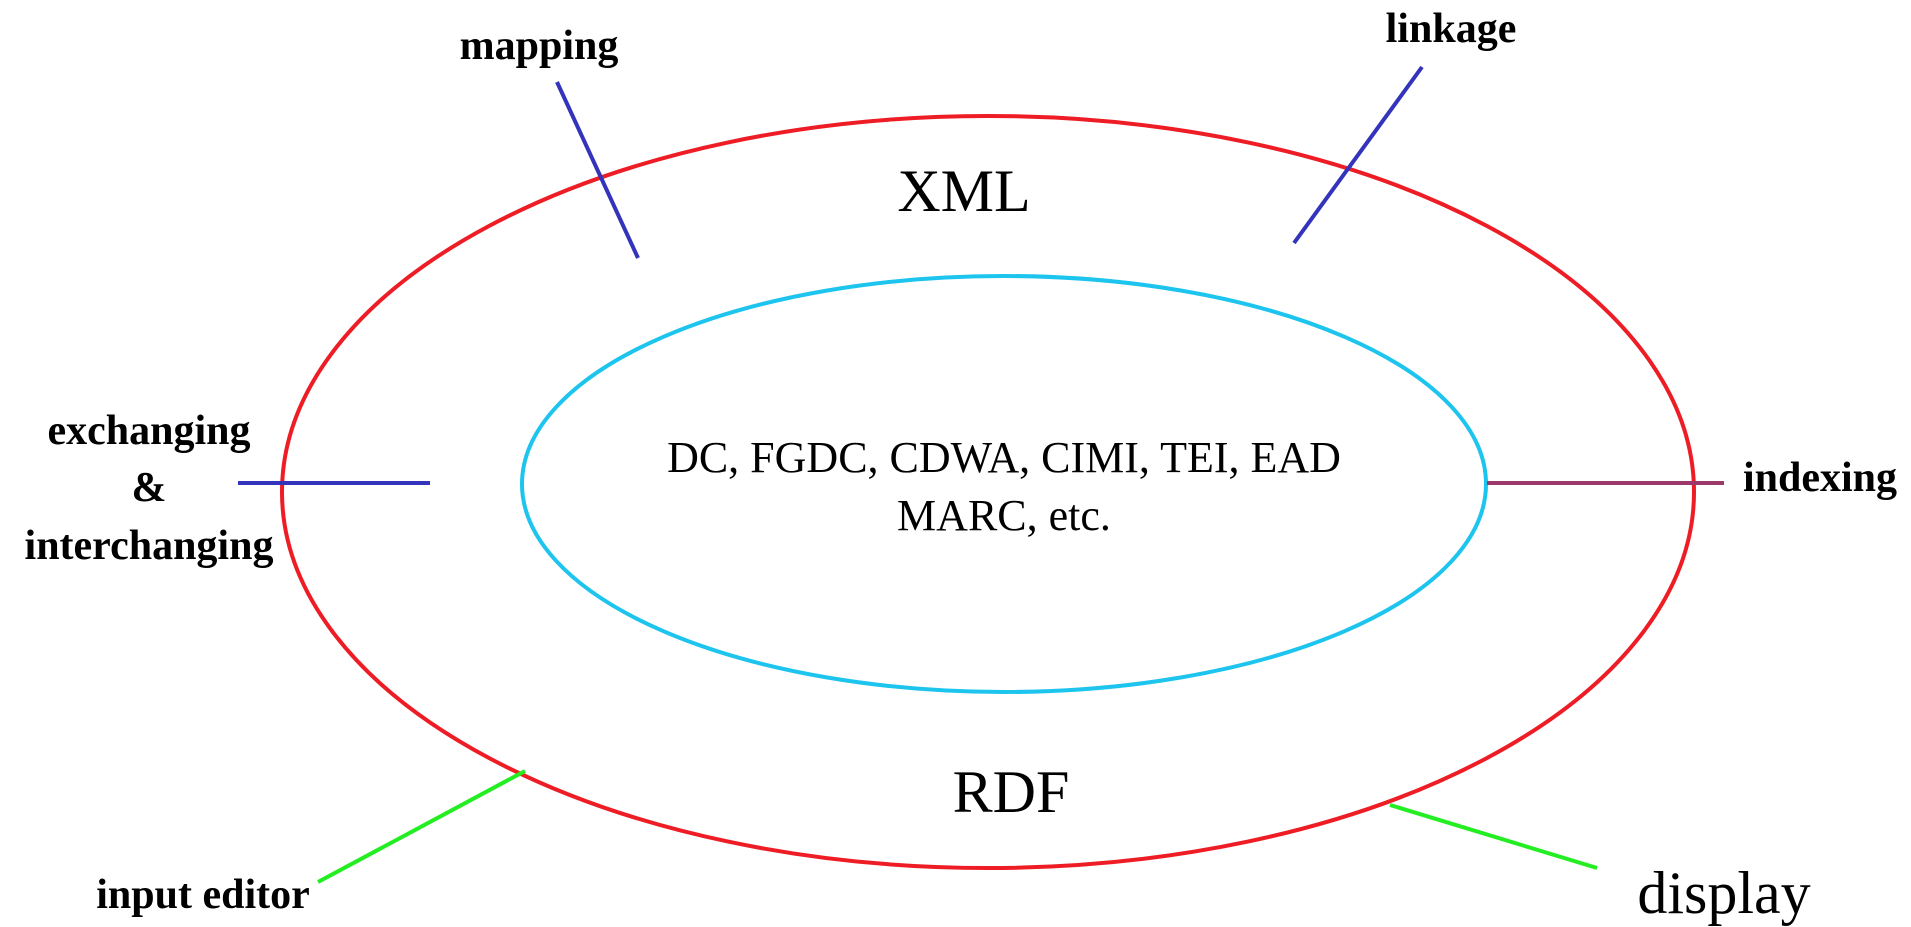  I want to click on rdf-label: RDF, so click(1011, 792).